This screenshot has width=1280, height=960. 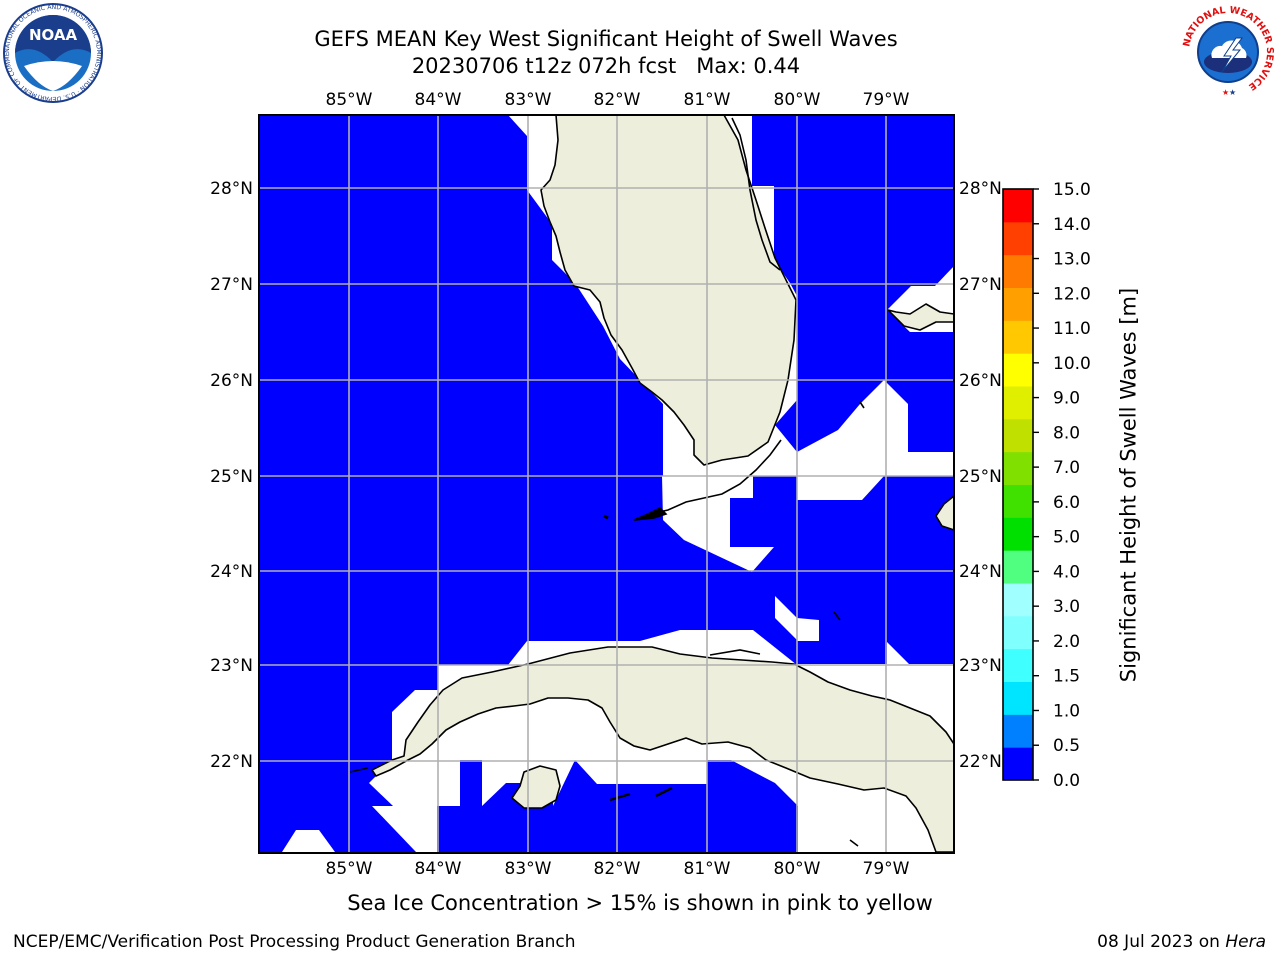 I want to click on colorbar-frame, so click(x=1018, y=484).